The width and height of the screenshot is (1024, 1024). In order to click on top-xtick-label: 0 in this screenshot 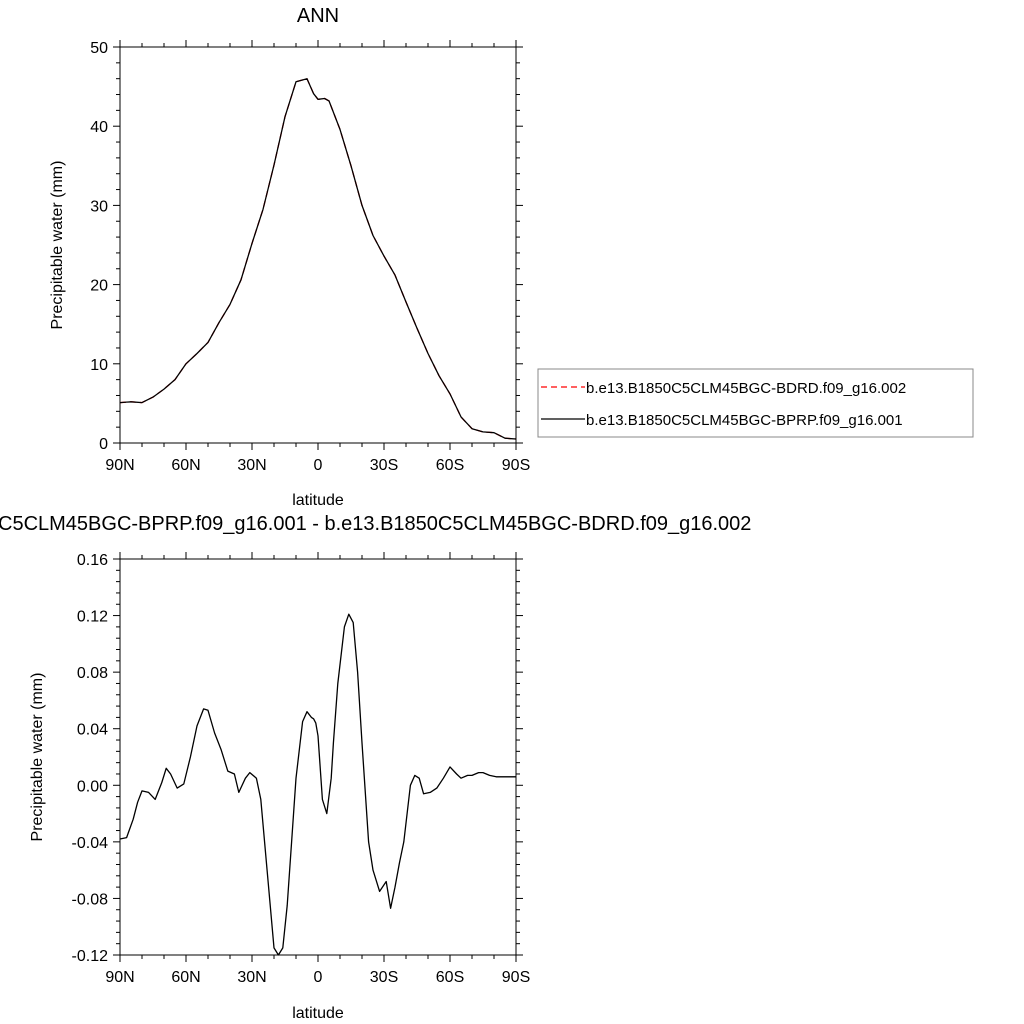, I will do `click(318, 465)`.